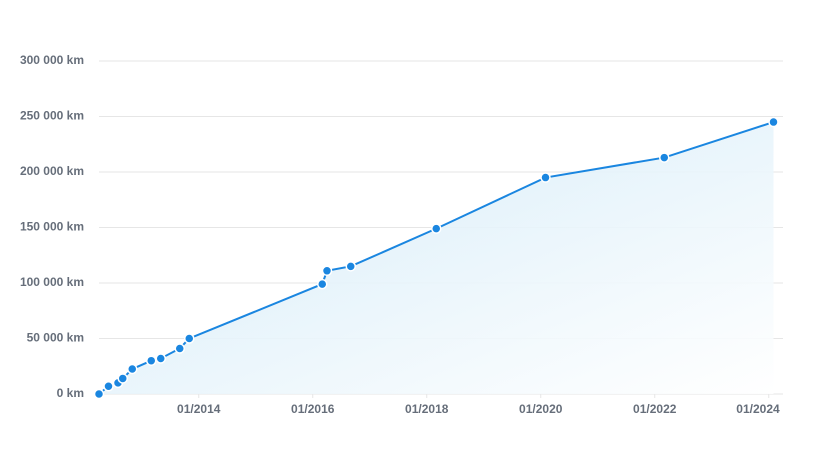 The image size is (834, 458). Describe the element at coordinates (199, 409) in the screenshot. I see `x-tick-label: 01/2014` at that location.